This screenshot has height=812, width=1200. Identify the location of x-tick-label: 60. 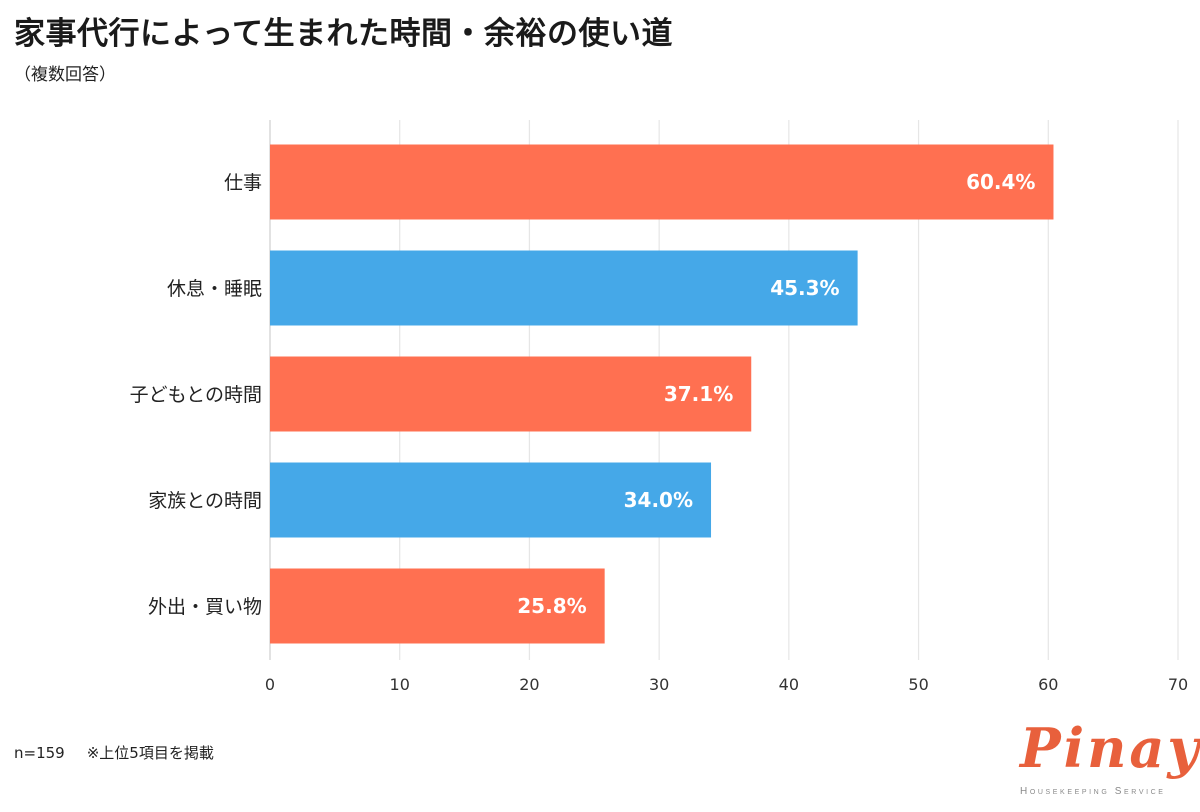
(1048, 684).